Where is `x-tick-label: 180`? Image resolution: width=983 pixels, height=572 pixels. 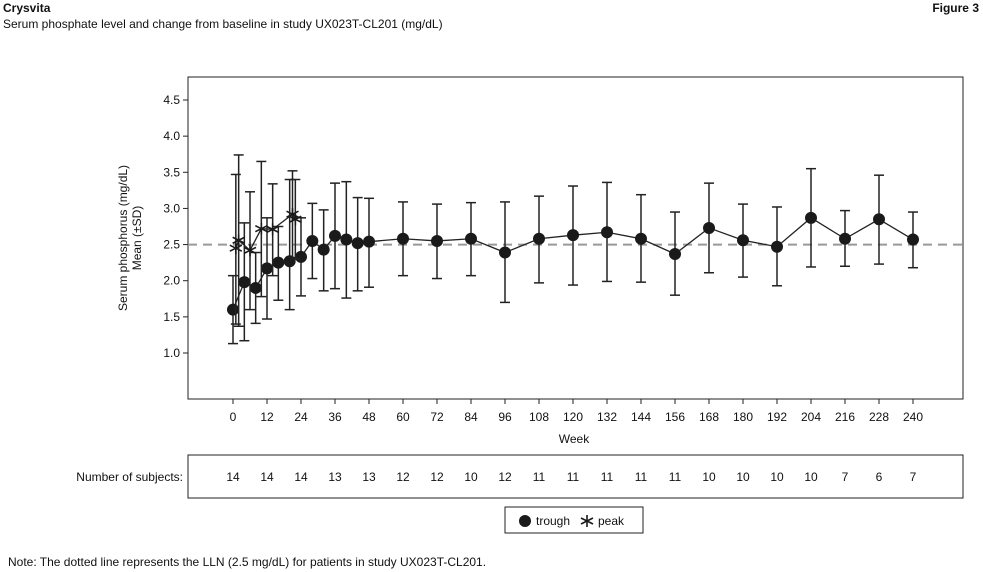
x-tick-label: 180 is located at coordinates (743, 417).